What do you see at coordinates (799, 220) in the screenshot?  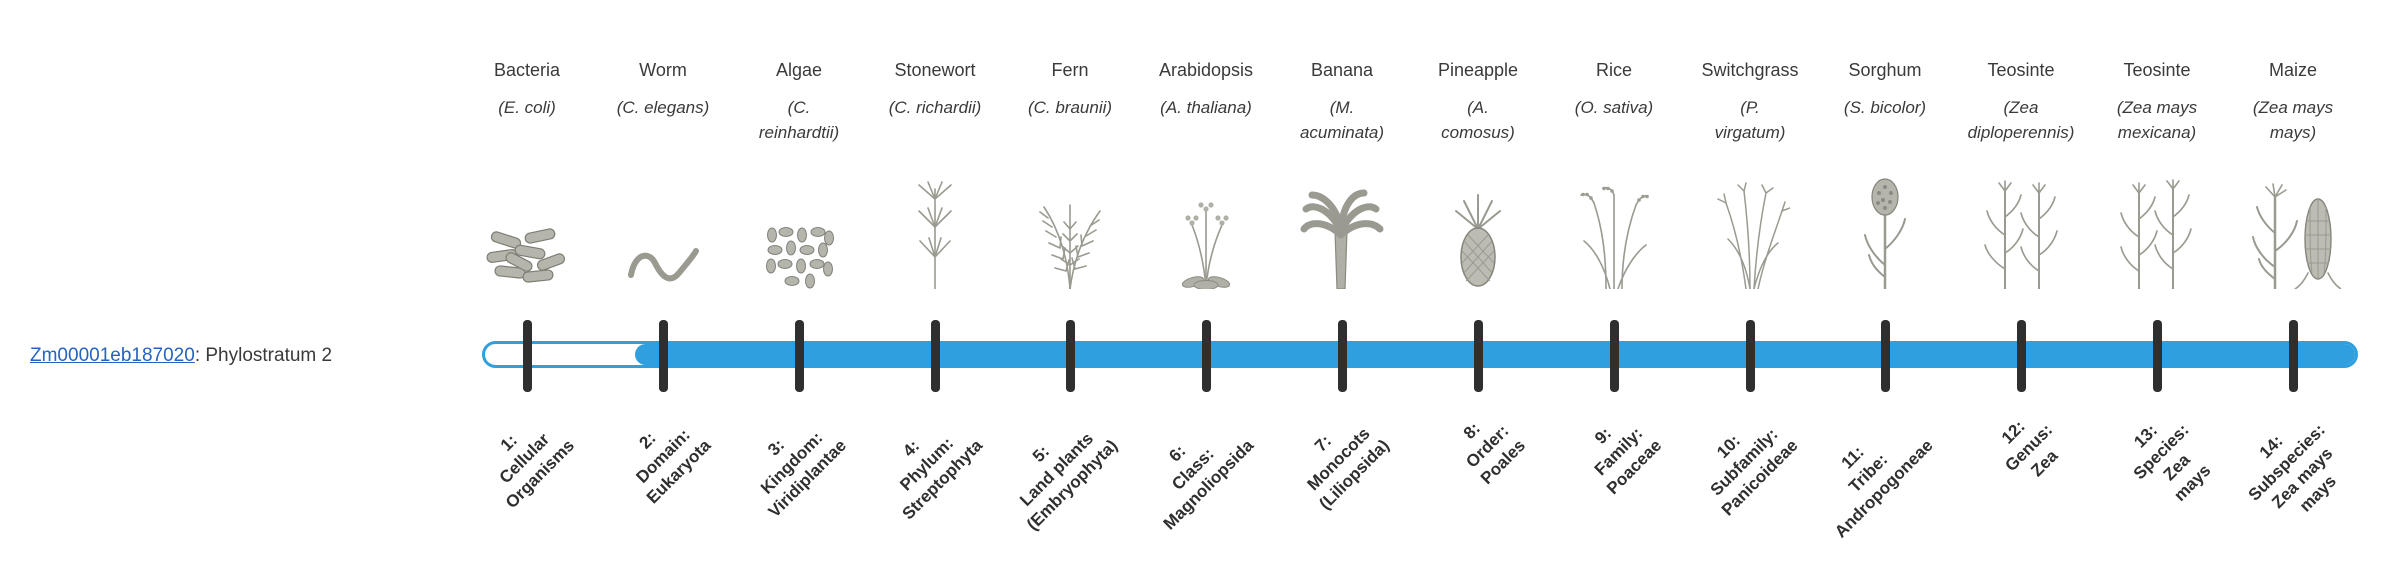 I see `algae-icon` at bounding box center [799, 220].